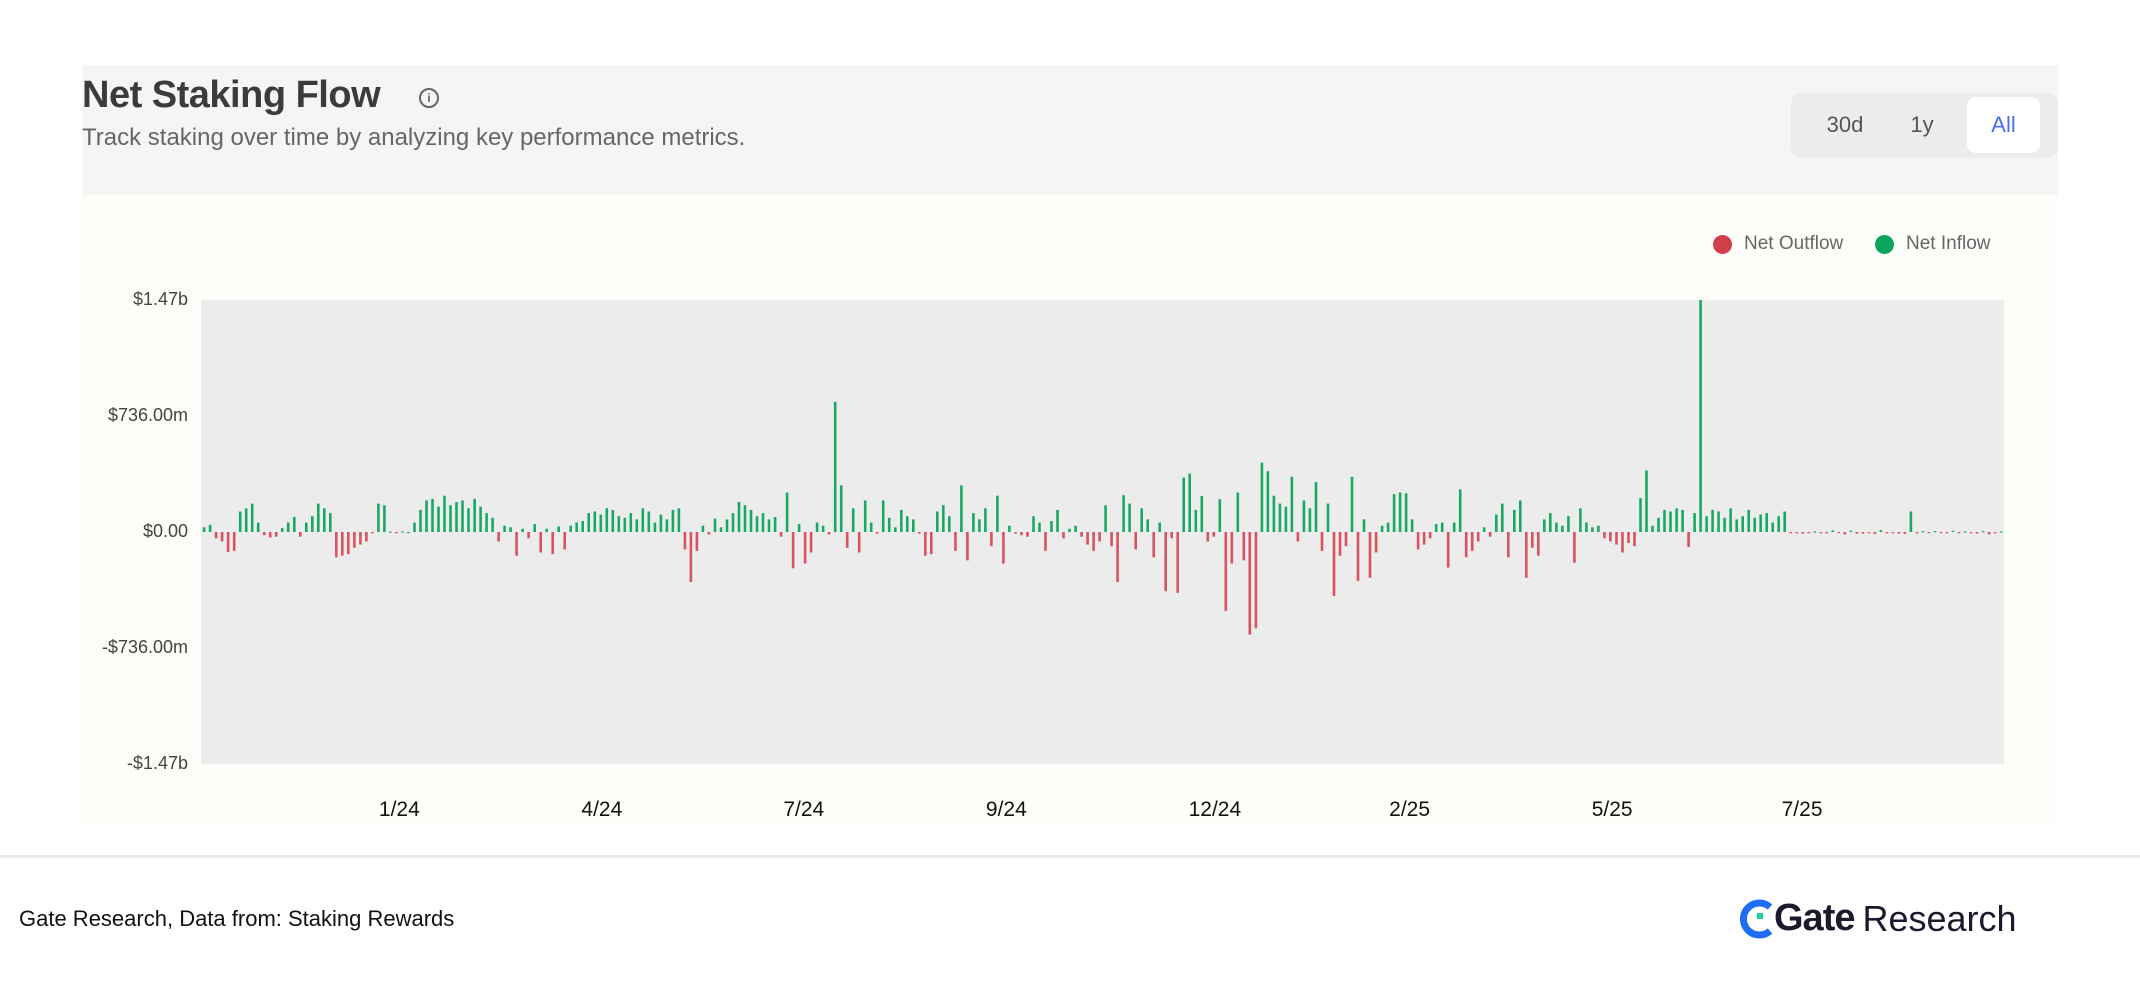 The width and height of the screenshot is (2140, 986). Describe the element at coordinates (144, 647) in the screenshot. I see `y-axis-tick-label: -$736.00m` at that location.